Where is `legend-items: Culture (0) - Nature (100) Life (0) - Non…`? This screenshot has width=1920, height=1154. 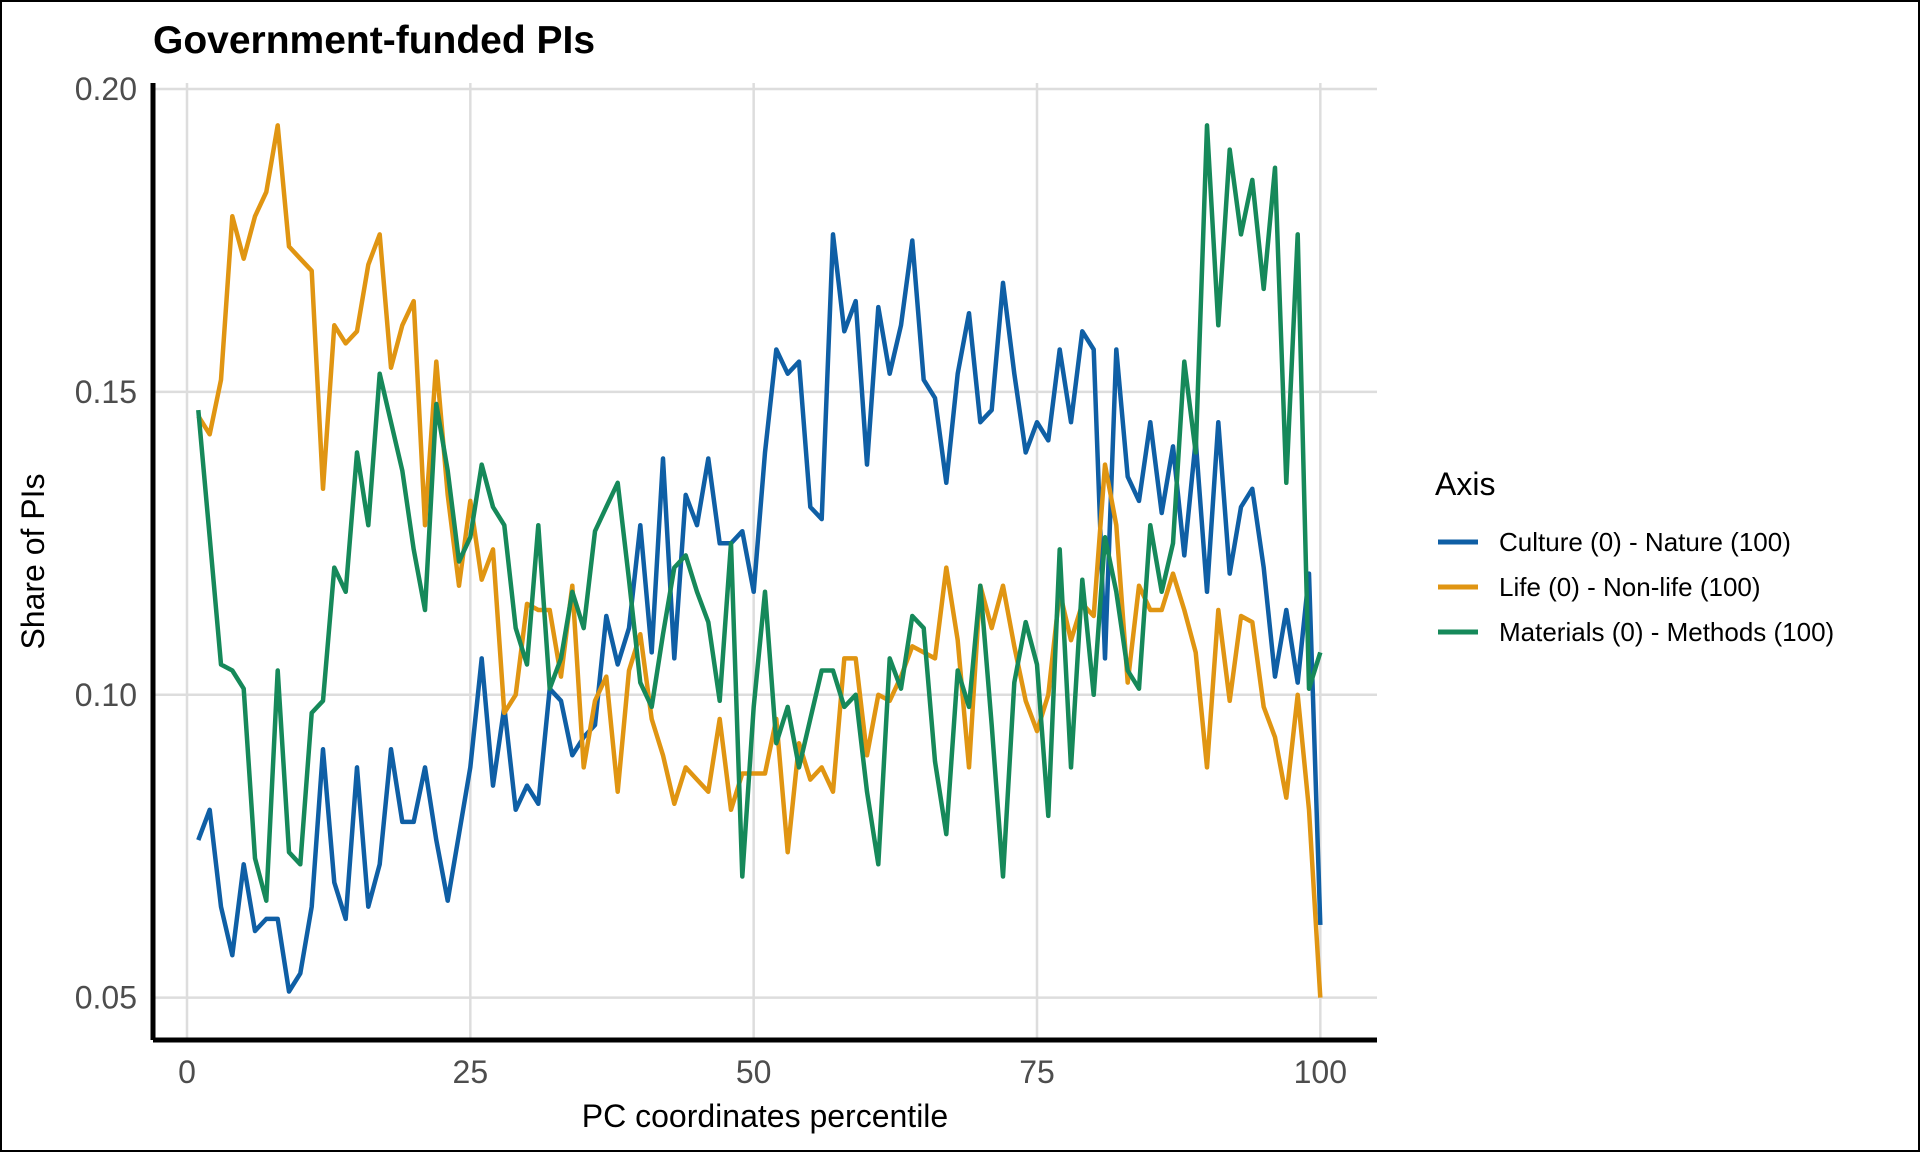
legend-items: Culture (0) - Nature (100) Life (0) - Non… is located at coordinates (1636, 587).